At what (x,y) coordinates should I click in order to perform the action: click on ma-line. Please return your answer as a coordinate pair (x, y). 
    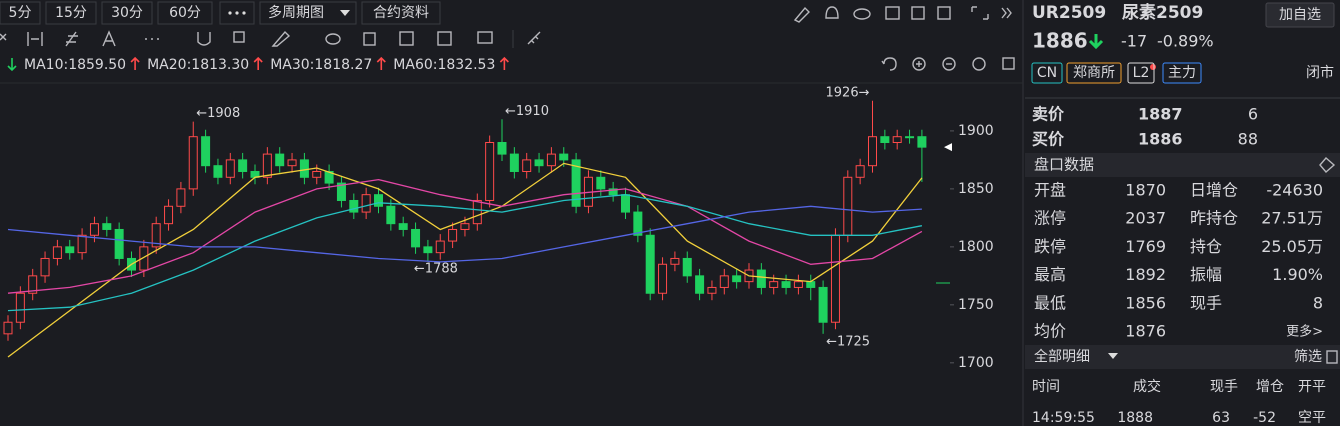
    Looking at the image, I should click on (464, 234).